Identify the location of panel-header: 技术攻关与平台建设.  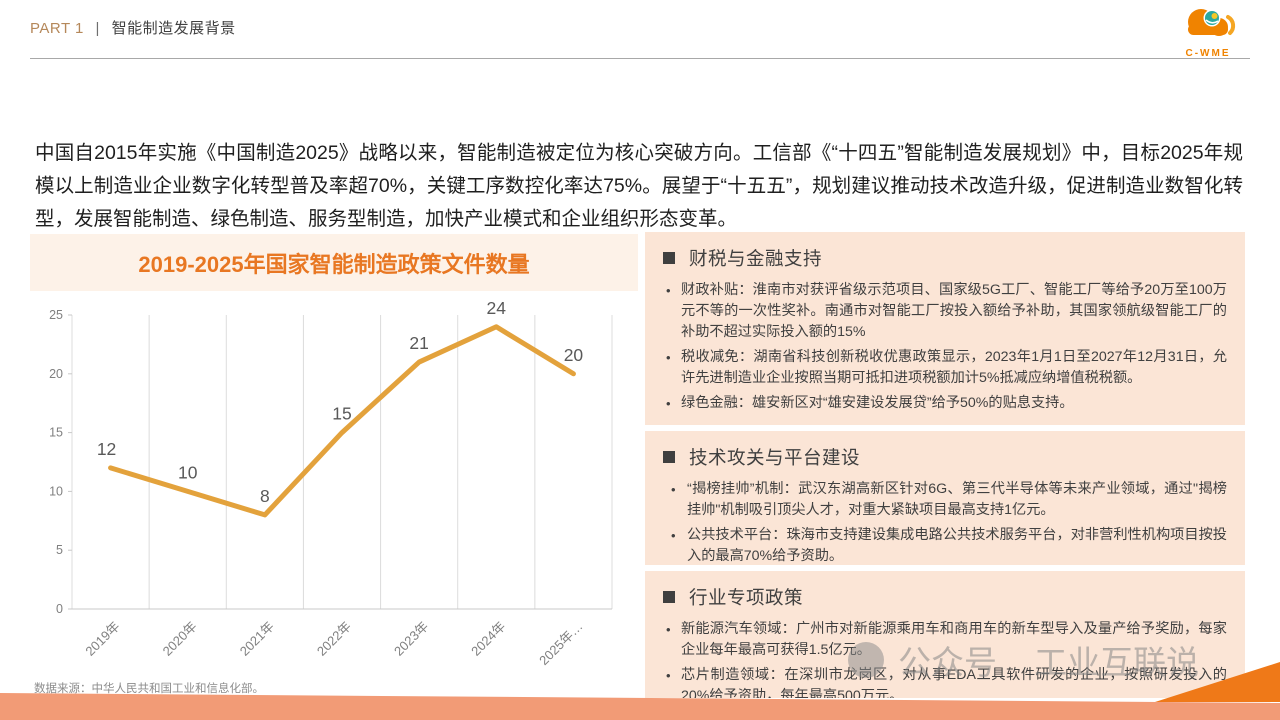
(945, 457).